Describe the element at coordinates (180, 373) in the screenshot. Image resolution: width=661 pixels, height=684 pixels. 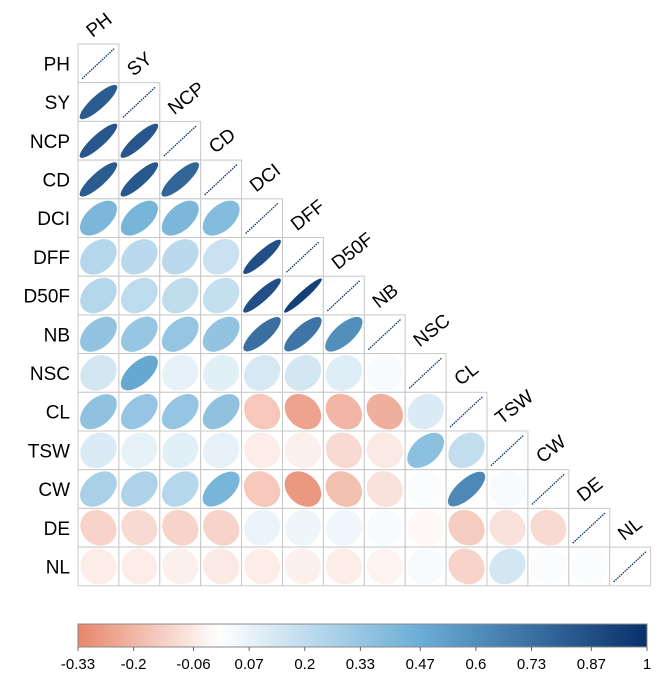
I see `cell-nsc-ncp` at that location.